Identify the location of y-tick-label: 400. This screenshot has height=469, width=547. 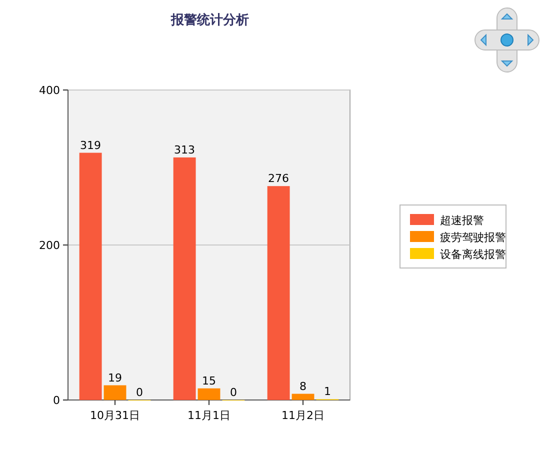
(49, 90).